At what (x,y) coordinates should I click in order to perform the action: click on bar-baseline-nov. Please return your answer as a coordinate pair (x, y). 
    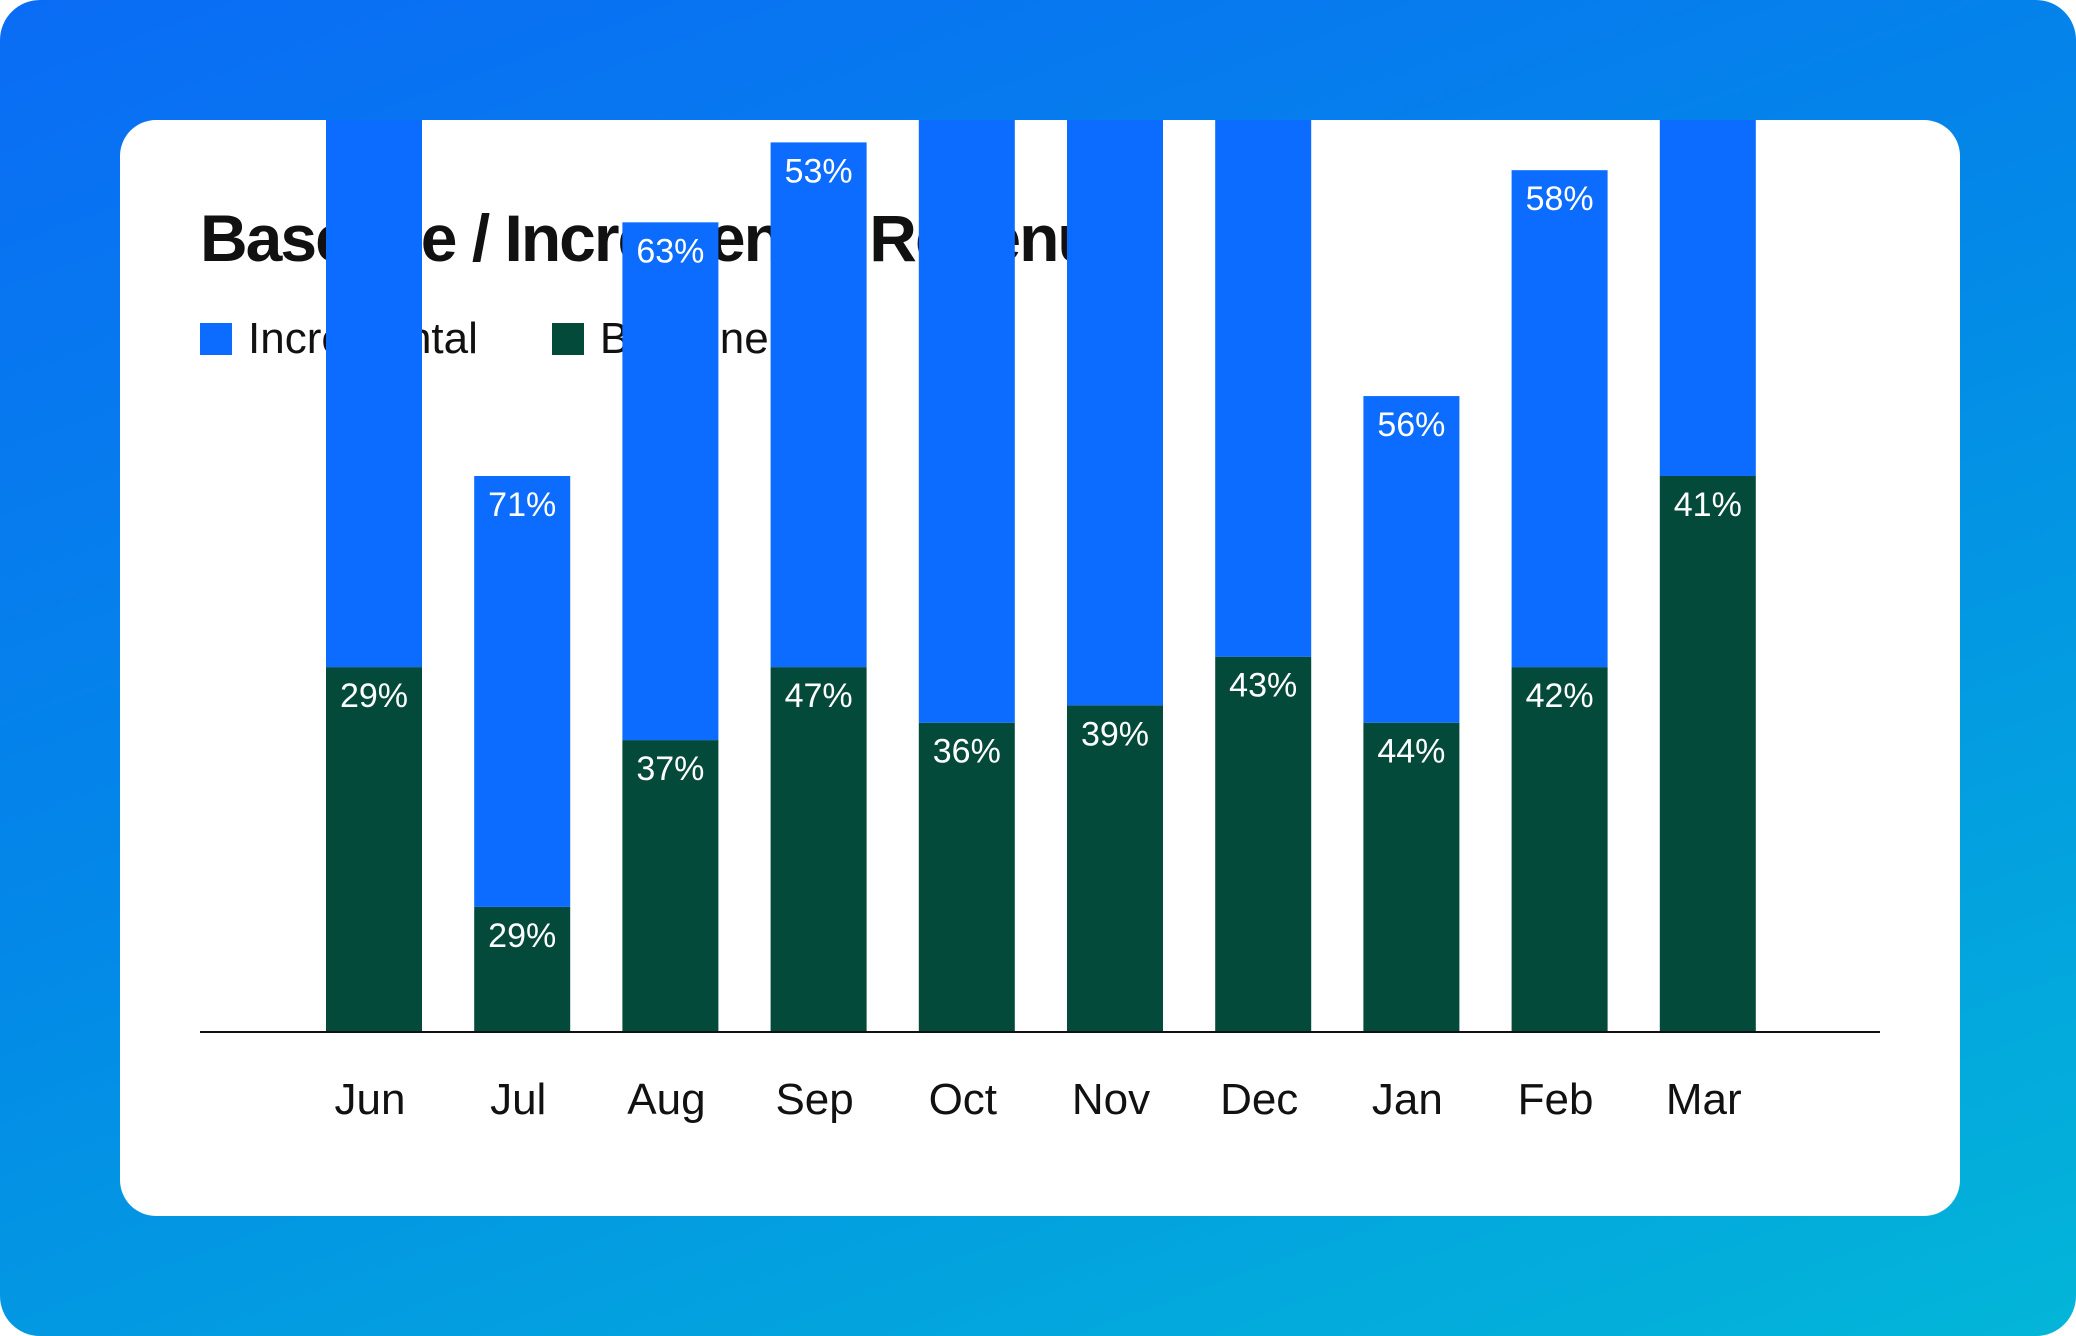
    Looking at the image, I should click on (1115, 868).